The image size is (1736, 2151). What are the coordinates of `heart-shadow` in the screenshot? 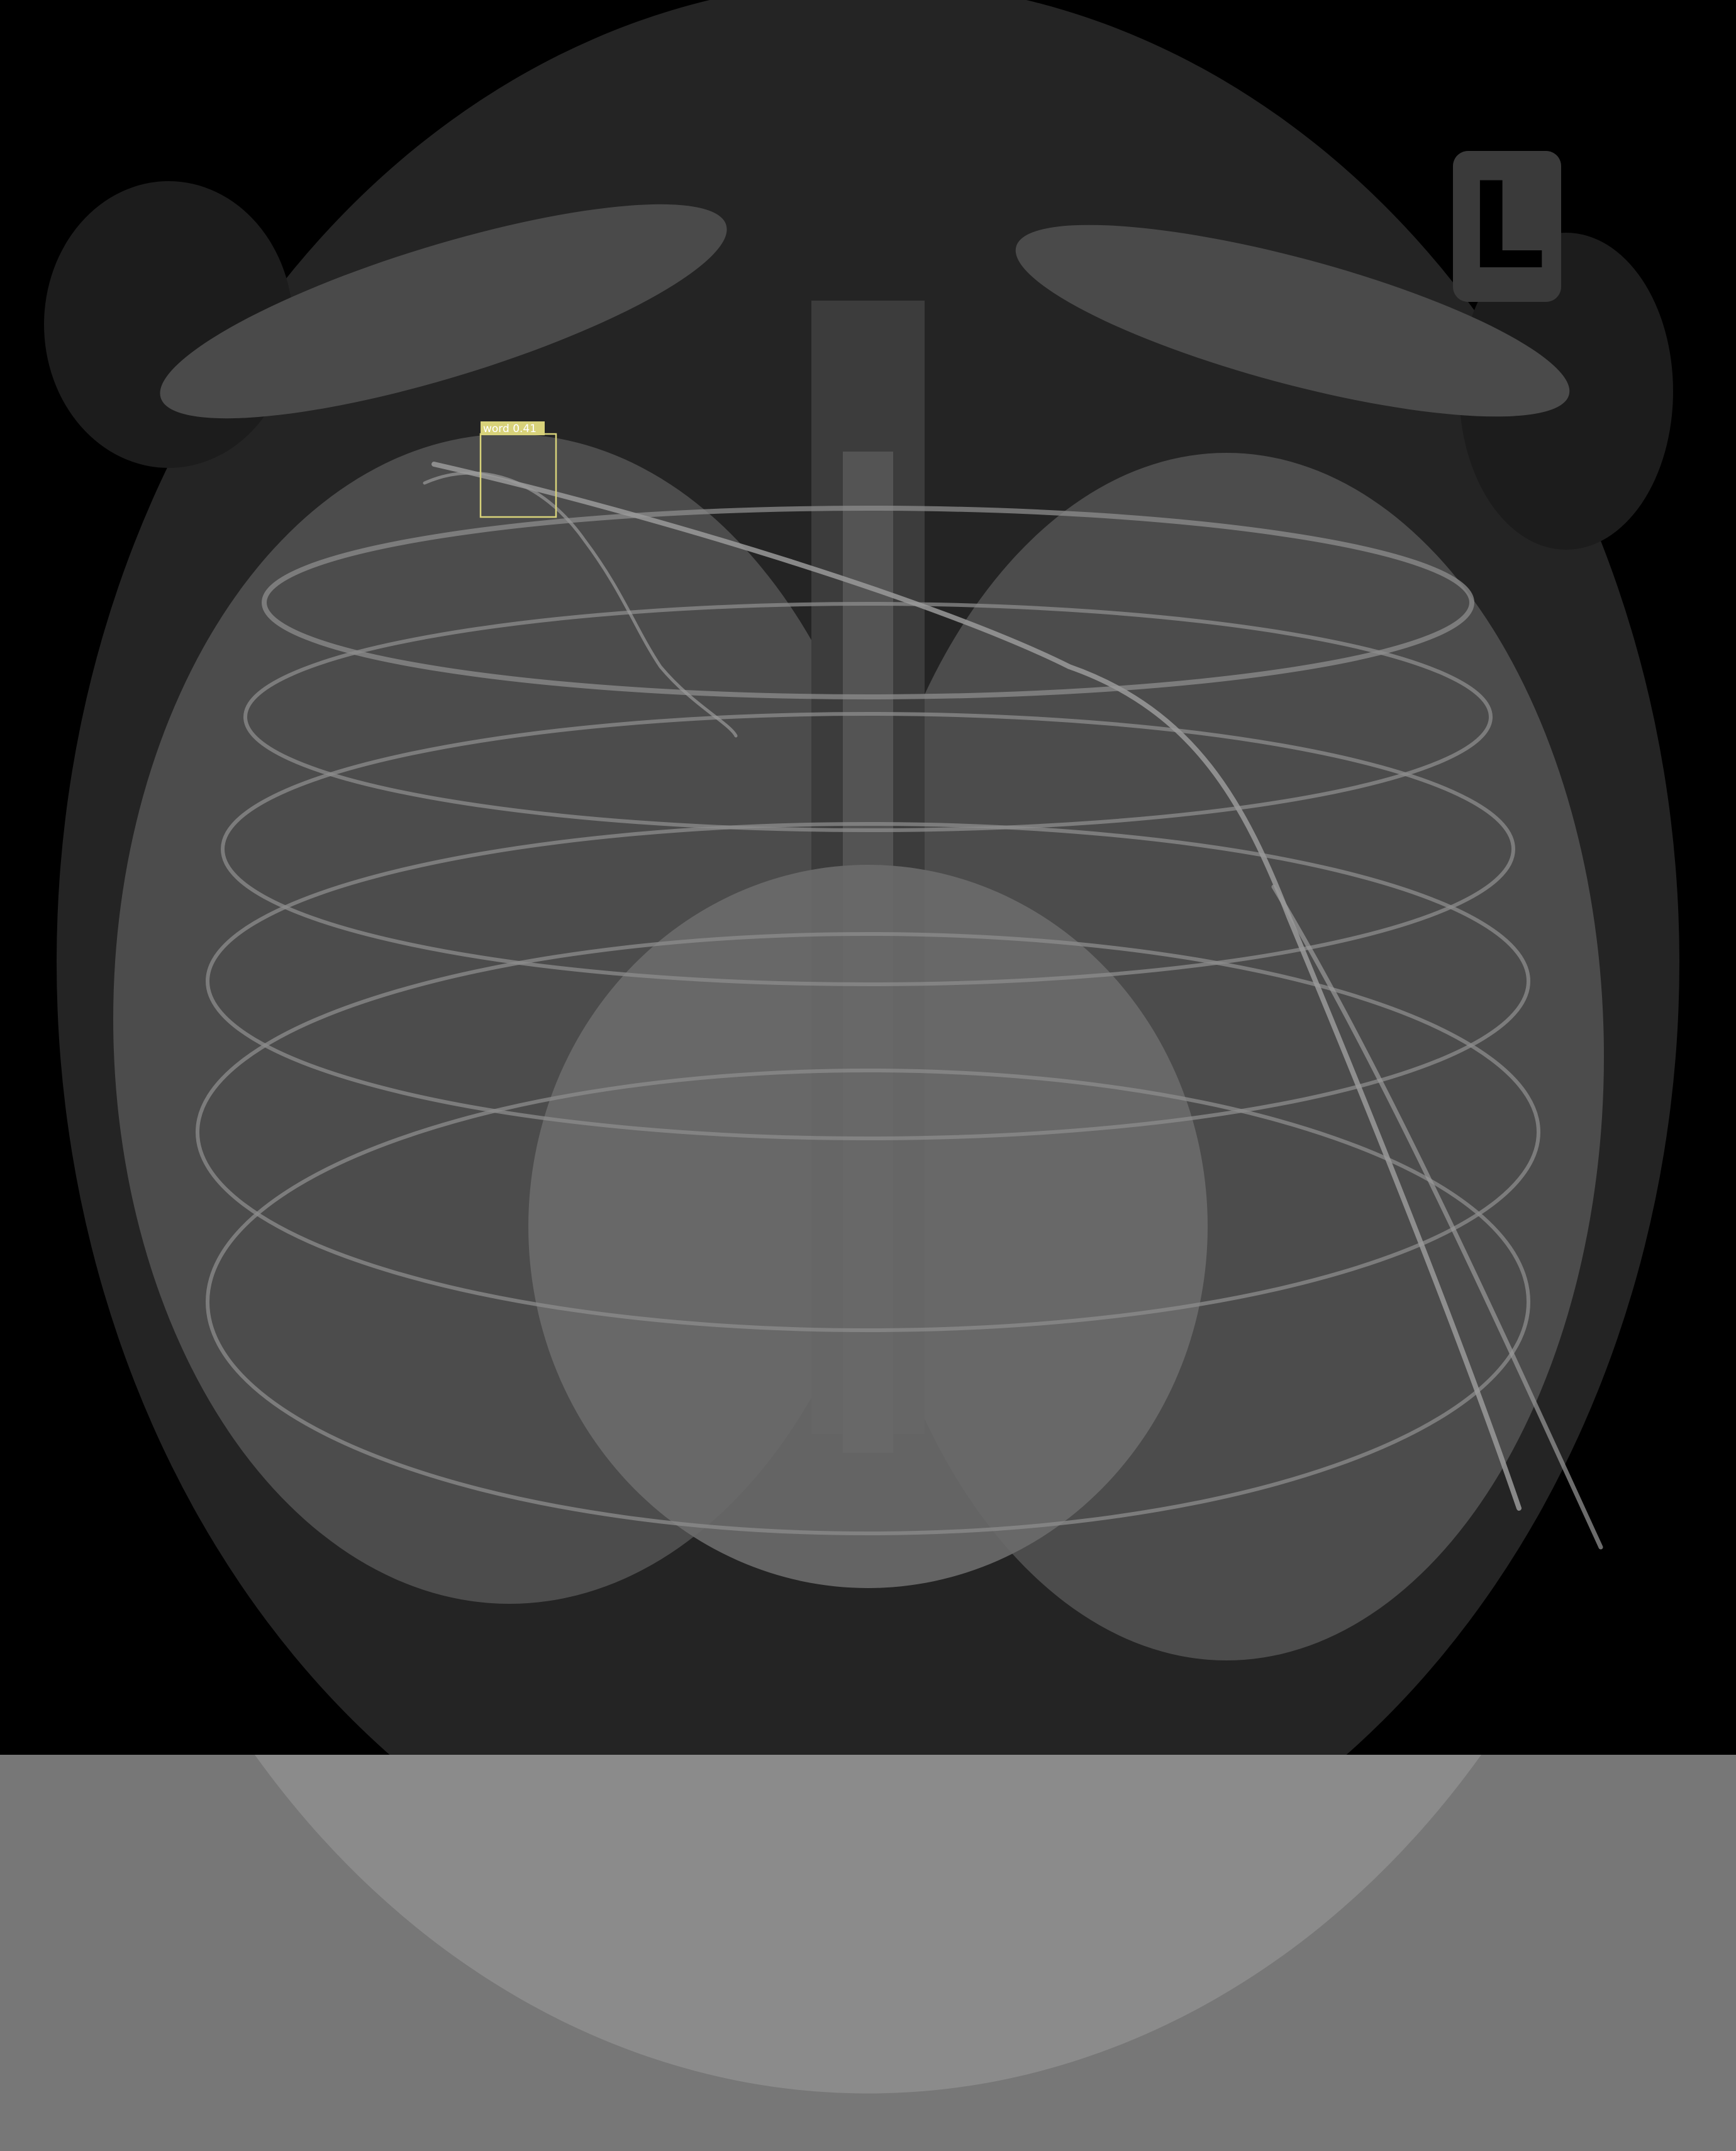 It's located at (868, 1226).